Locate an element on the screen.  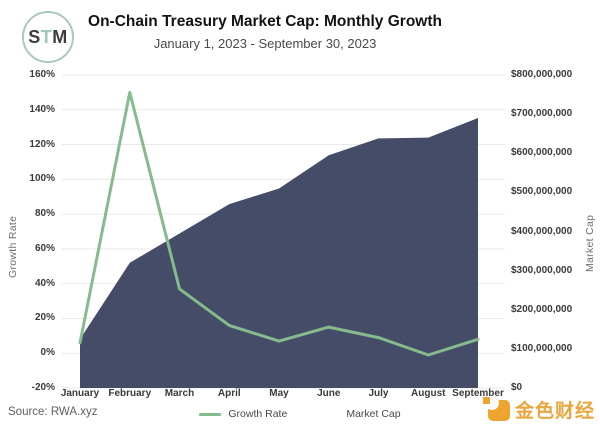
right-axis-tick-label: $300,000,000 is located at coordinates (542, 270).